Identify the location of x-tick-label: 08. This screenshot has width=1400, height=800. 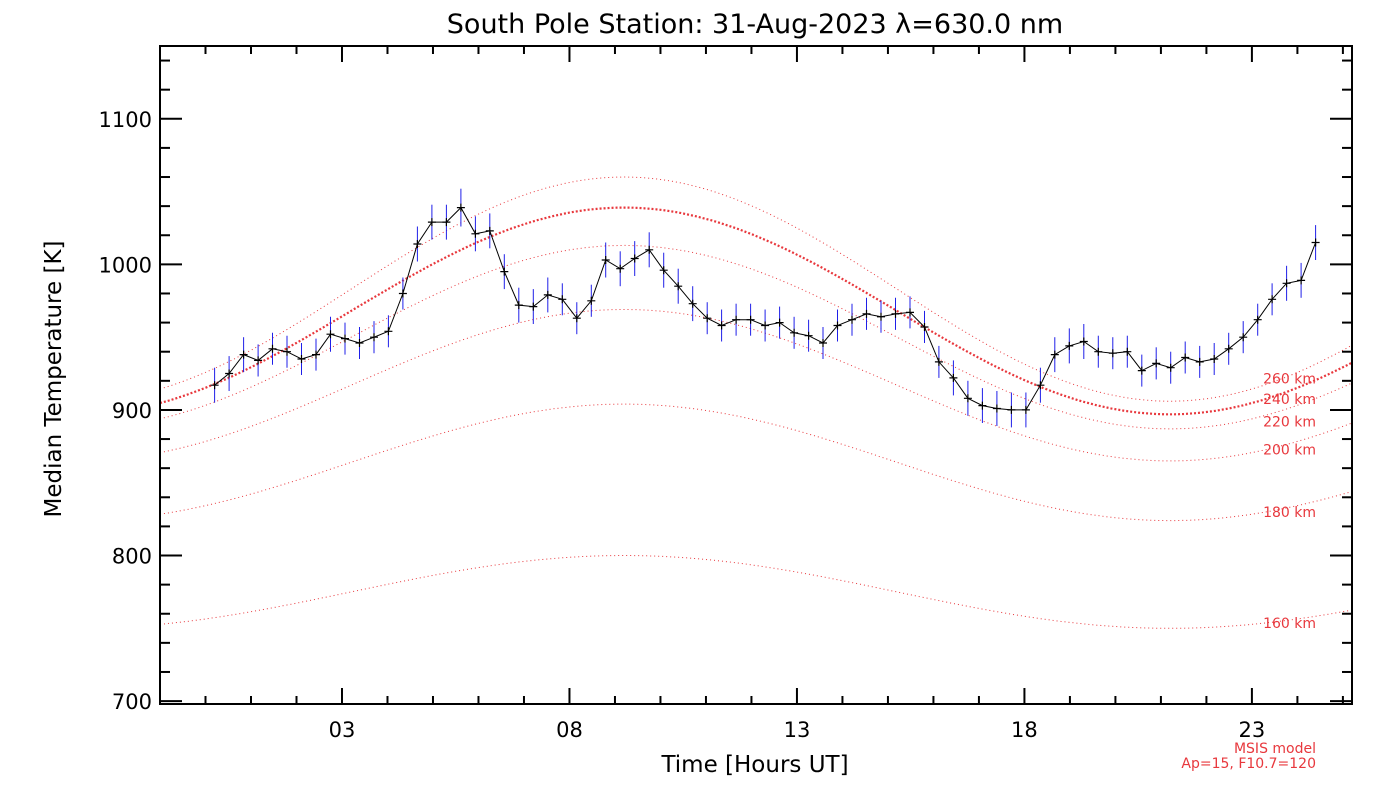
(569, 730).